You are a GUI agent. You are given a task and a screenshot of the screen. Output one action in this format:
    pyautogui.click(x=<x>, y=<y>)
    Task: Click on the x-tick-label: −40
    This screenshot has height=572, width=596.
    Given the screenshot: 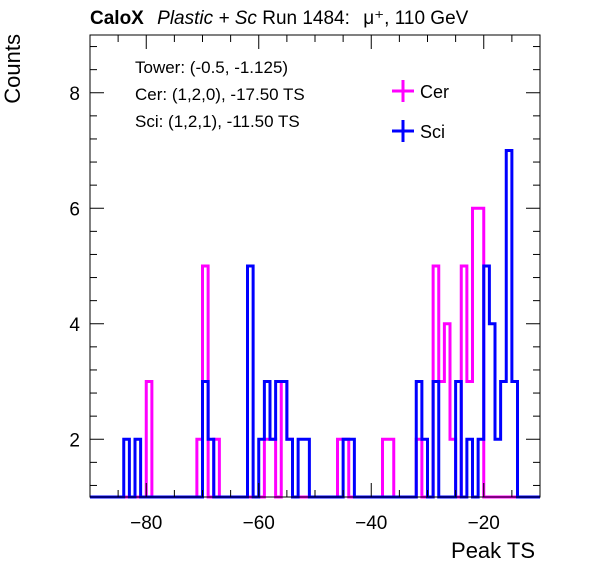 What is the action you would take?
    pyautogui.click(x=371, y=523)
    